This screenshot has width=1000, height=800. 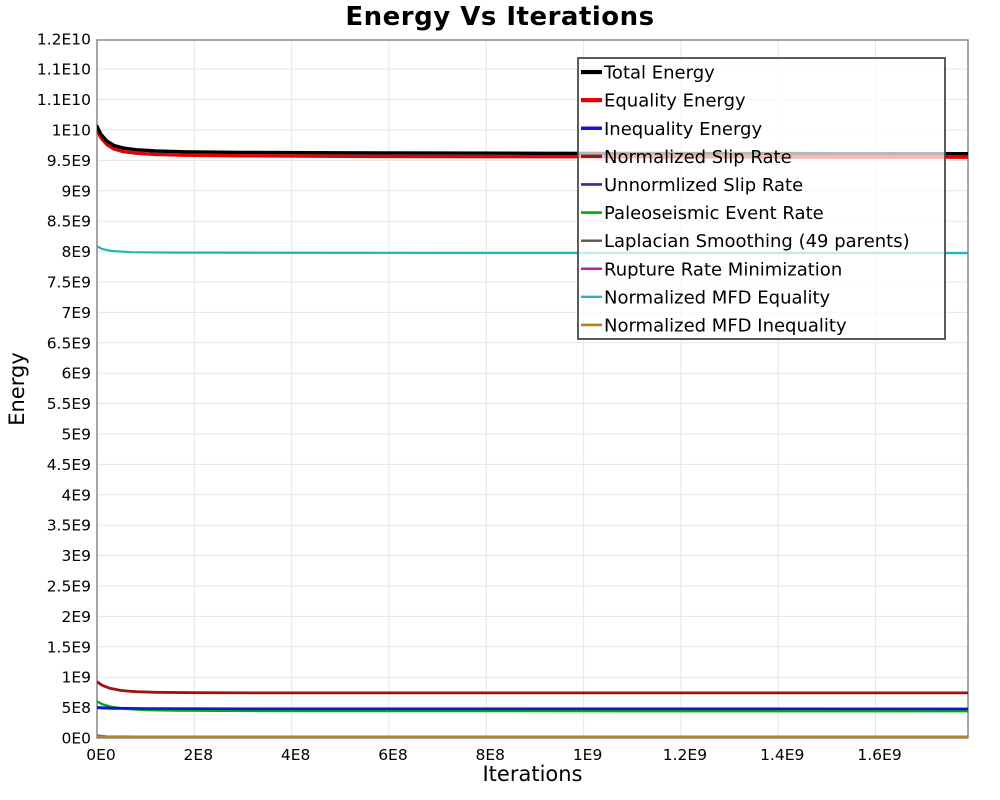 What do you see at coordinates (101, 755) in the screenshot?
I see `x-tick-label: 0E0` at bounding box center [101, 755].